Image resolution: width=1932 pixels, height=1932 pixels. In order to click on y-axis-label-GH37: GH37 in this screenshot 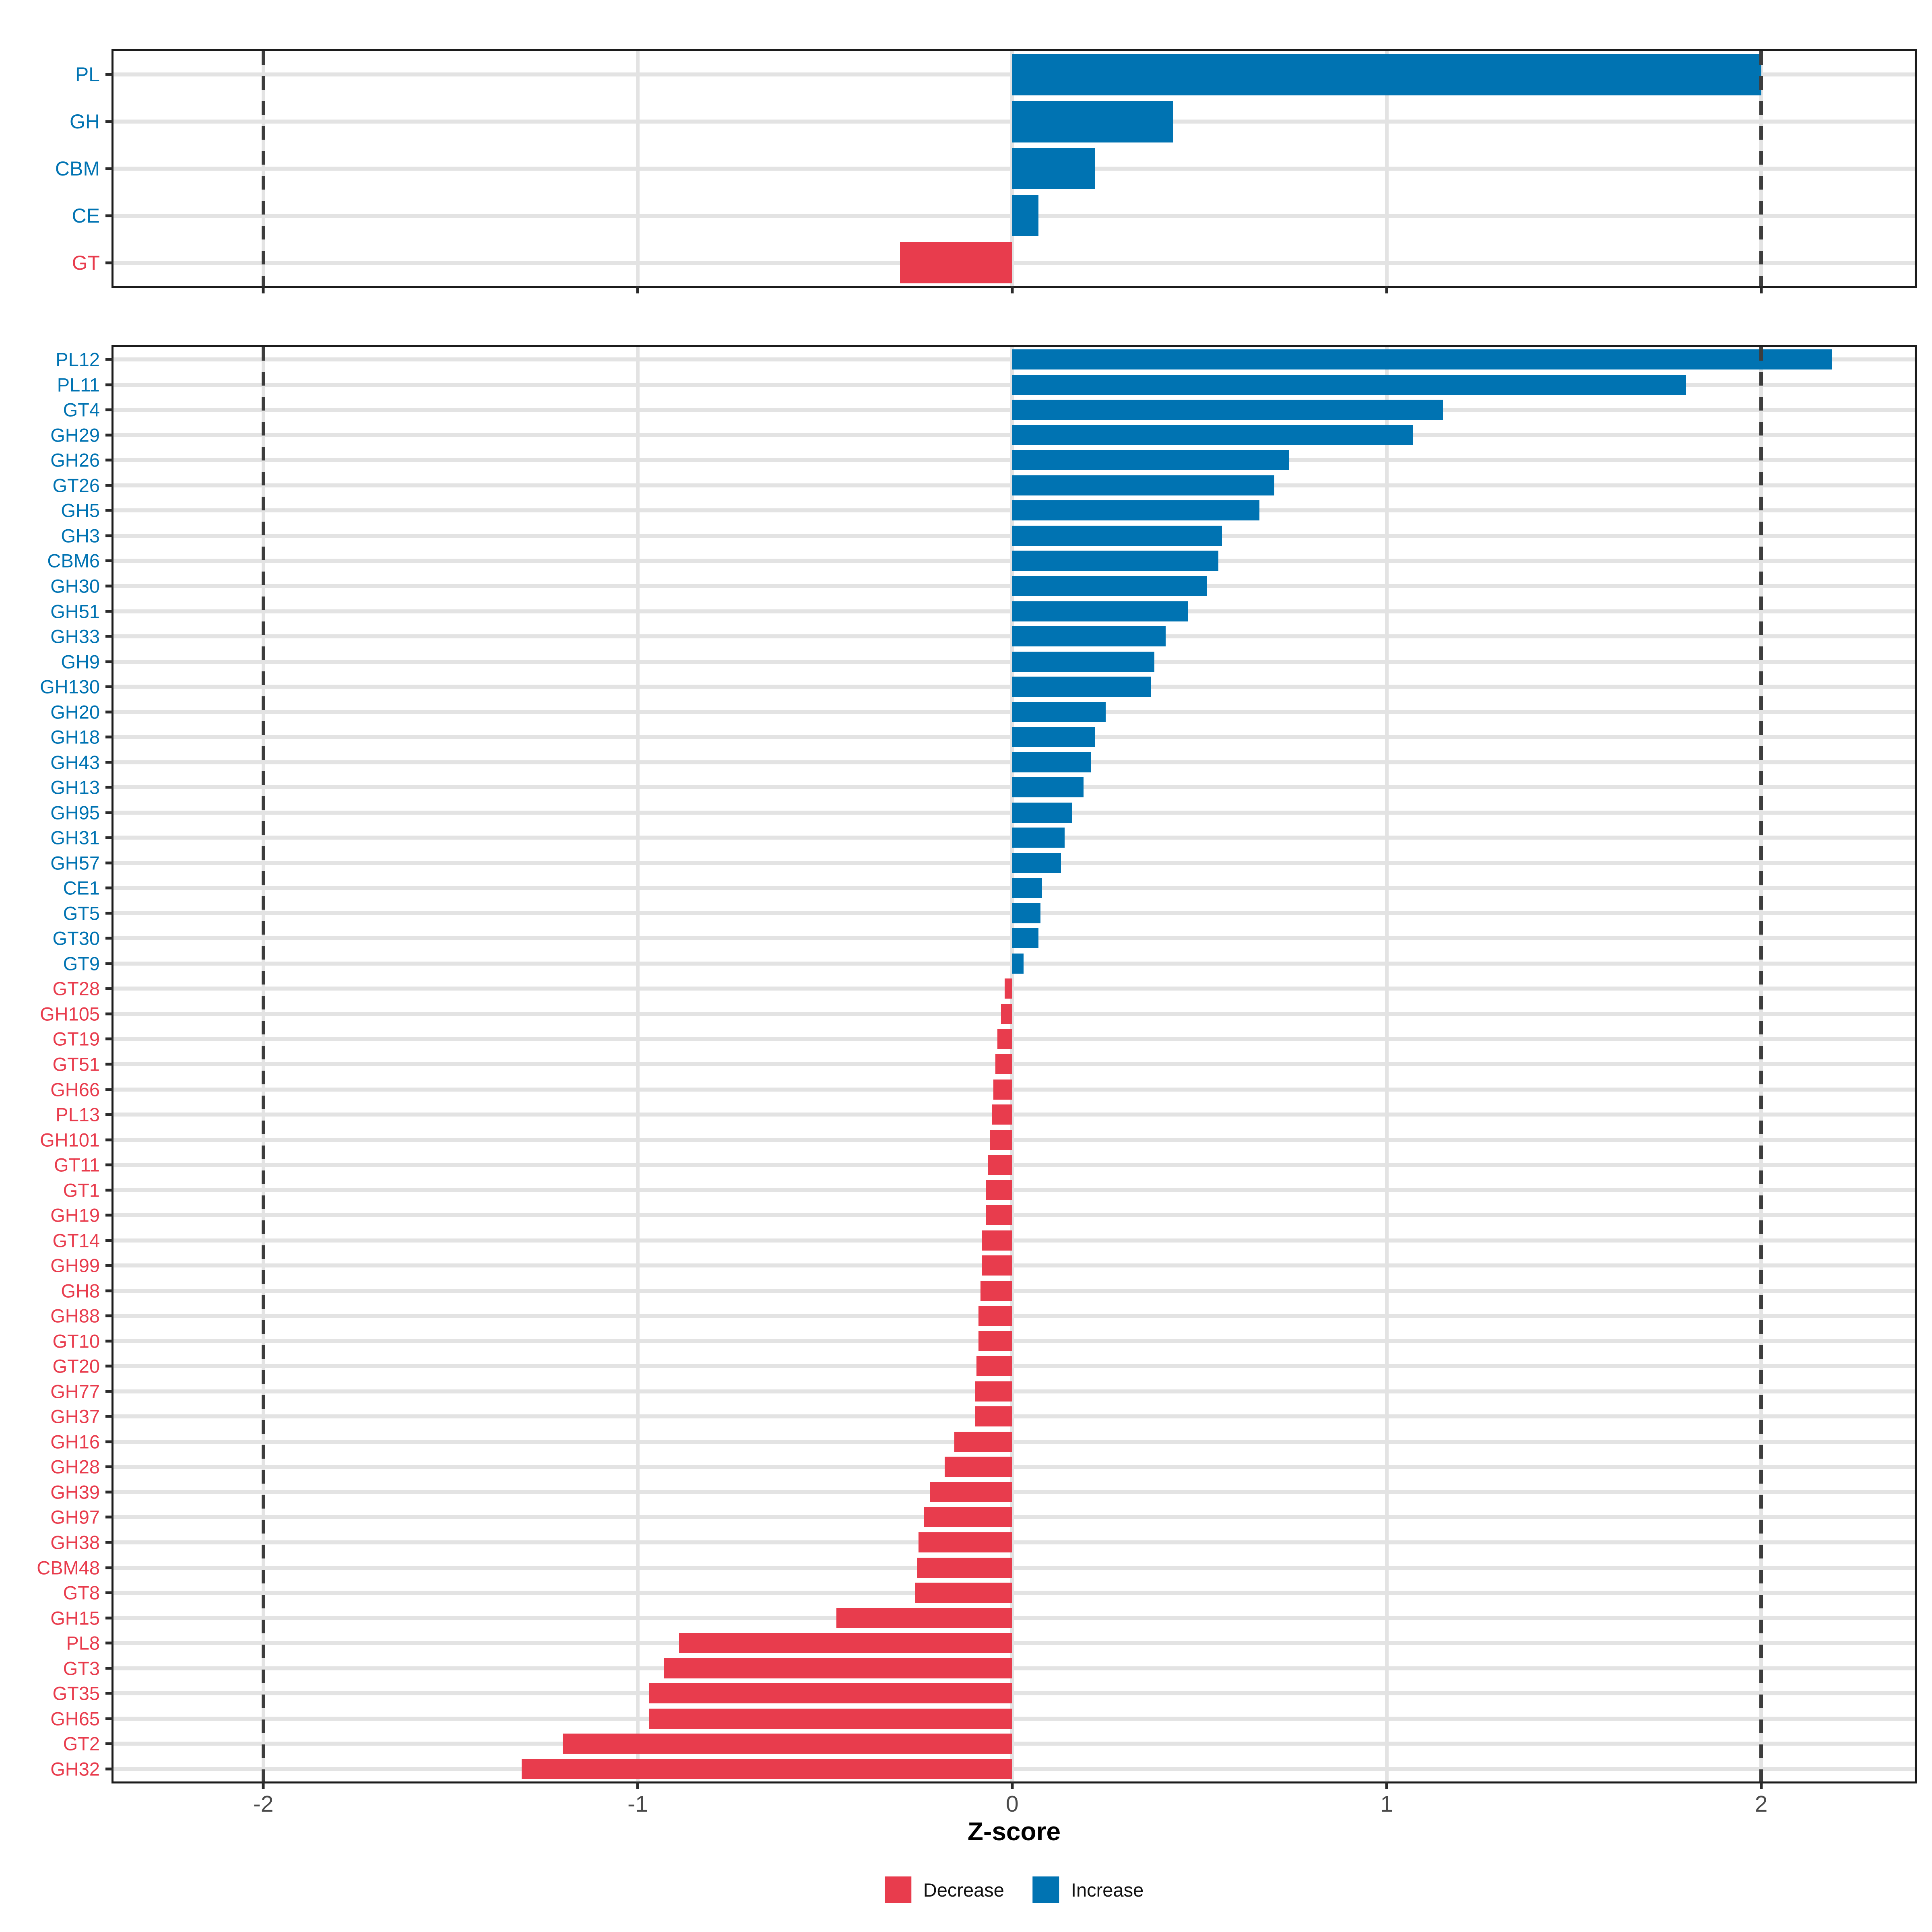, I will do `click(75, 1416)`.